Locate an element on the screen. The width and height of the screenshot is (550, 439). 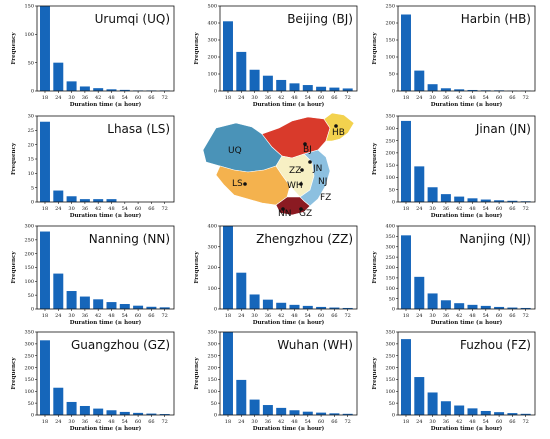
map-label-jn: JN is located at coordinates (317, 169).